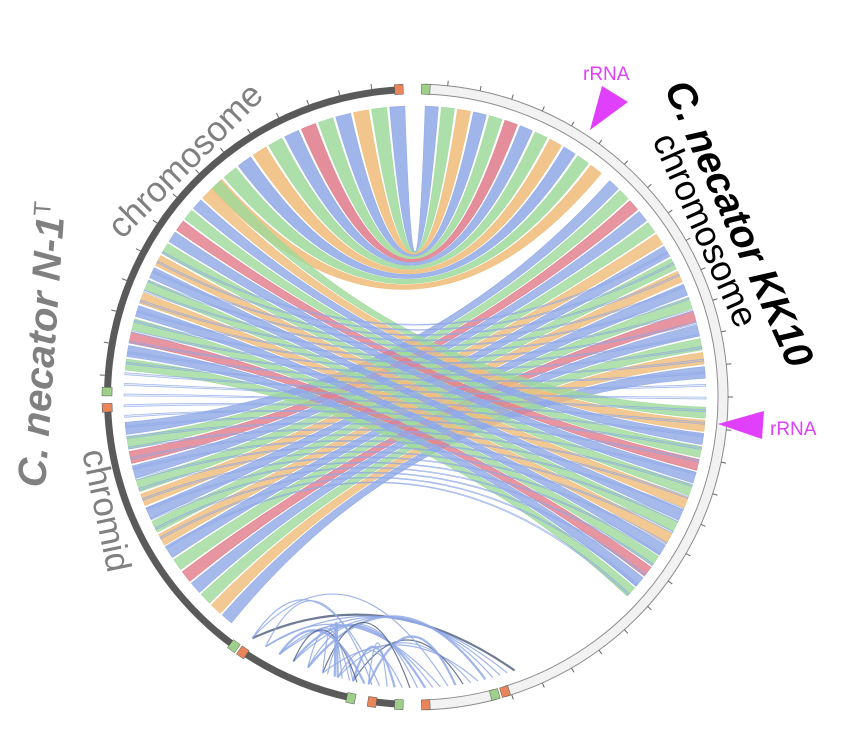 The width and height of the screenshot is (841, 730). Describe the element at coordinates (296, 675) in the screenshot. I see `ring-left-plasmid` at that location.